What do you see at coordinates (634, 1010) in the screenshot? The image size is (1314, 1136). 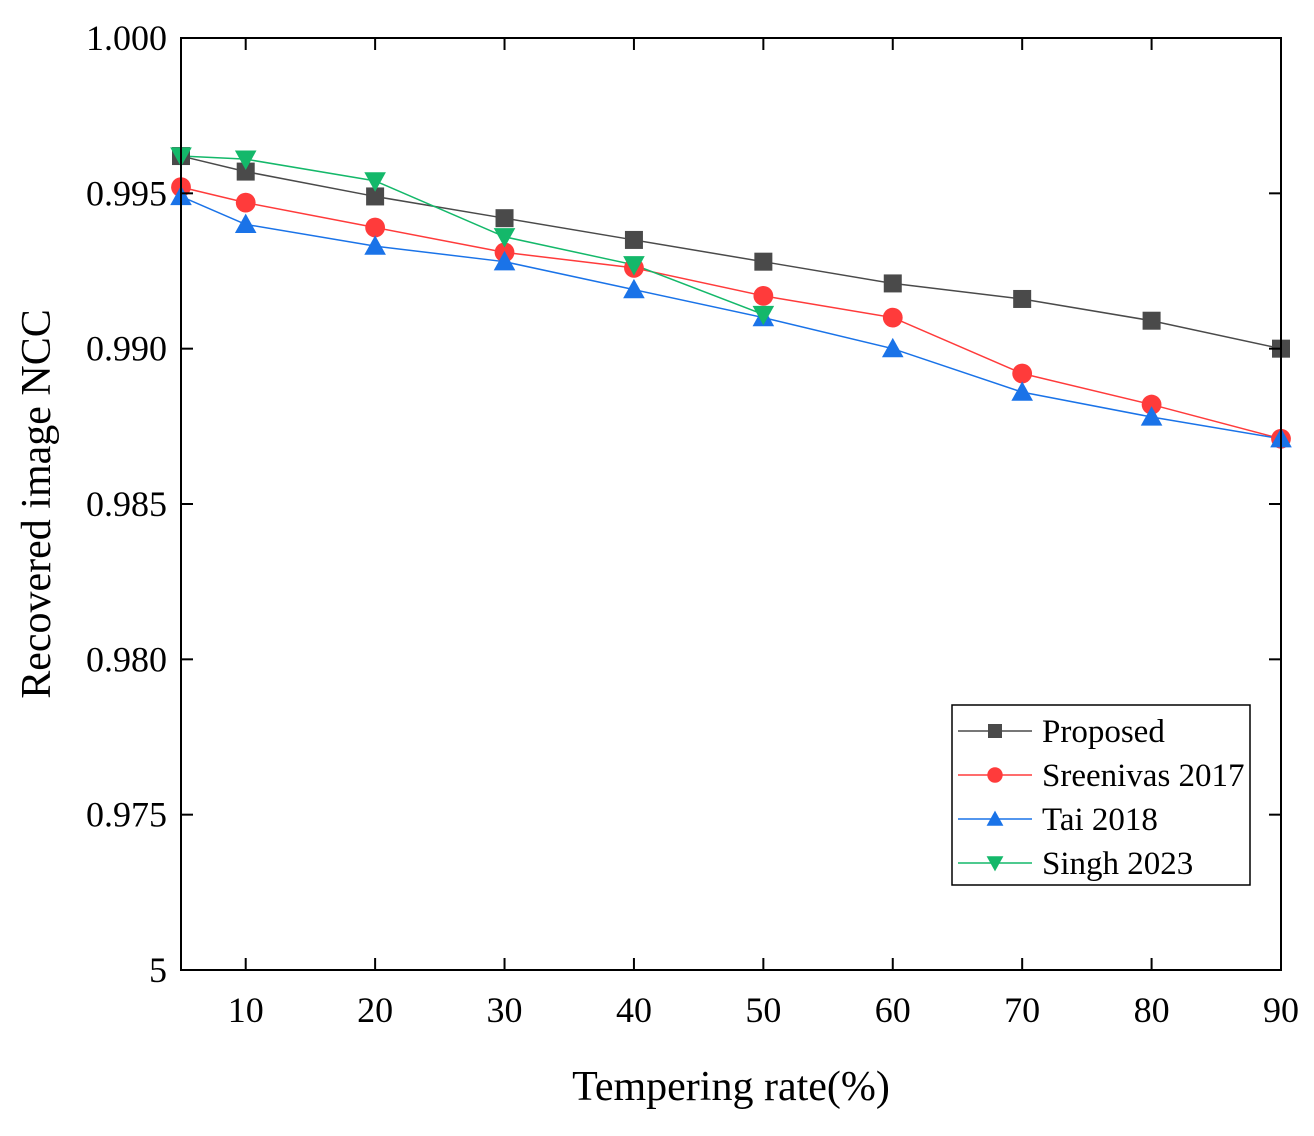 I see `x-tick-label: 40` at bounding box center [634, 1010].